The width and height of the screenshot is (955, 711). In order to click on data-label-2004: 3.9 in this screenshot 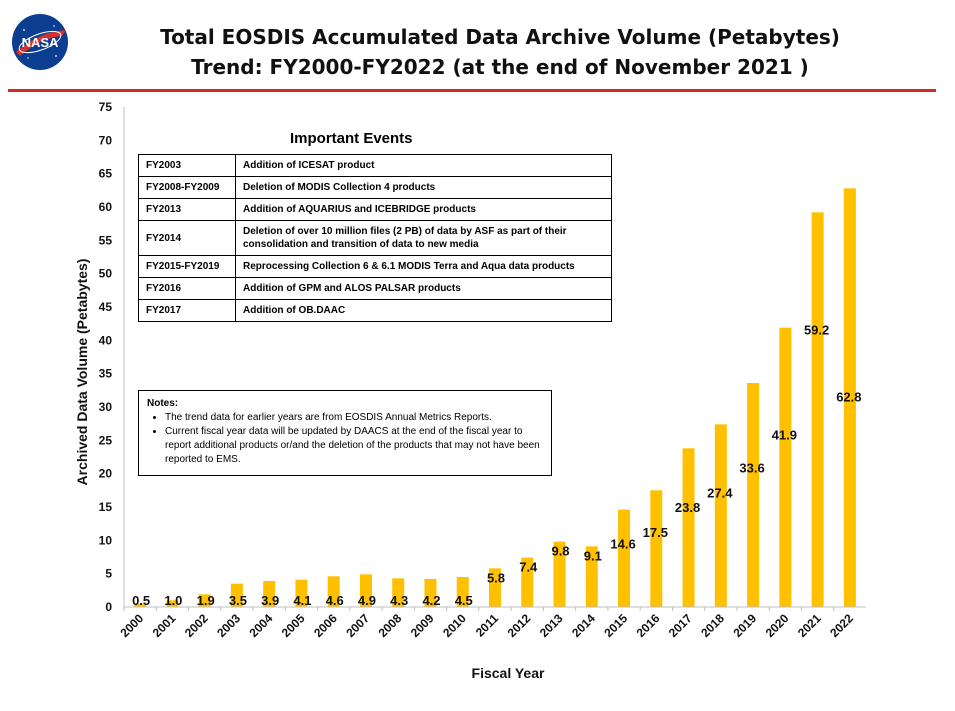, I will do `click(270, 600)`.